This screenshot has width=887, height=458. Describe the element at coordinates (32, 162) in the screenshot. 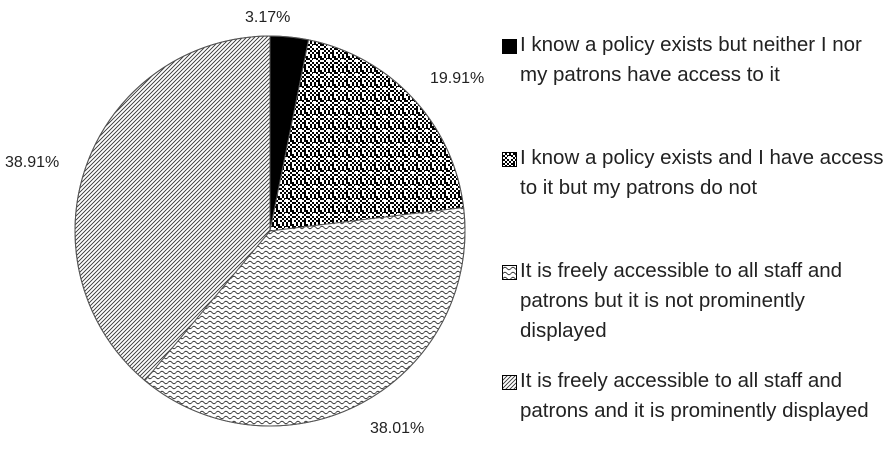

I see `slice-value-label-4: 38.91%` at that location.